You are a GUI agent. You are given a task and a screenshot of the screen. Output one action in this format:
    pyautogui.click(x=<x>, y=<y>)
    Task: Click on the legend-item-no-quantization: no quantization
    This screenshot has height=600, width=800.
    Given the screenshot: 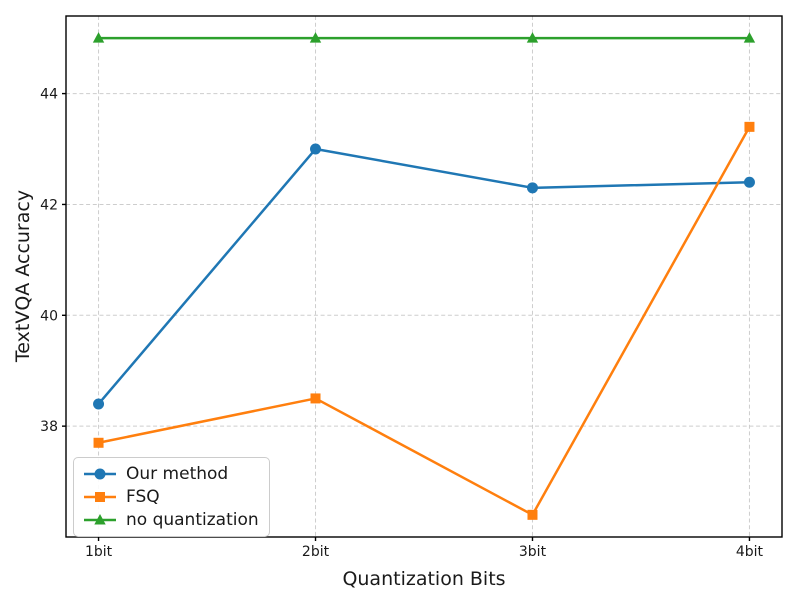 What is the action you would take?
    pyautogui.click(x=170, y=520)
    